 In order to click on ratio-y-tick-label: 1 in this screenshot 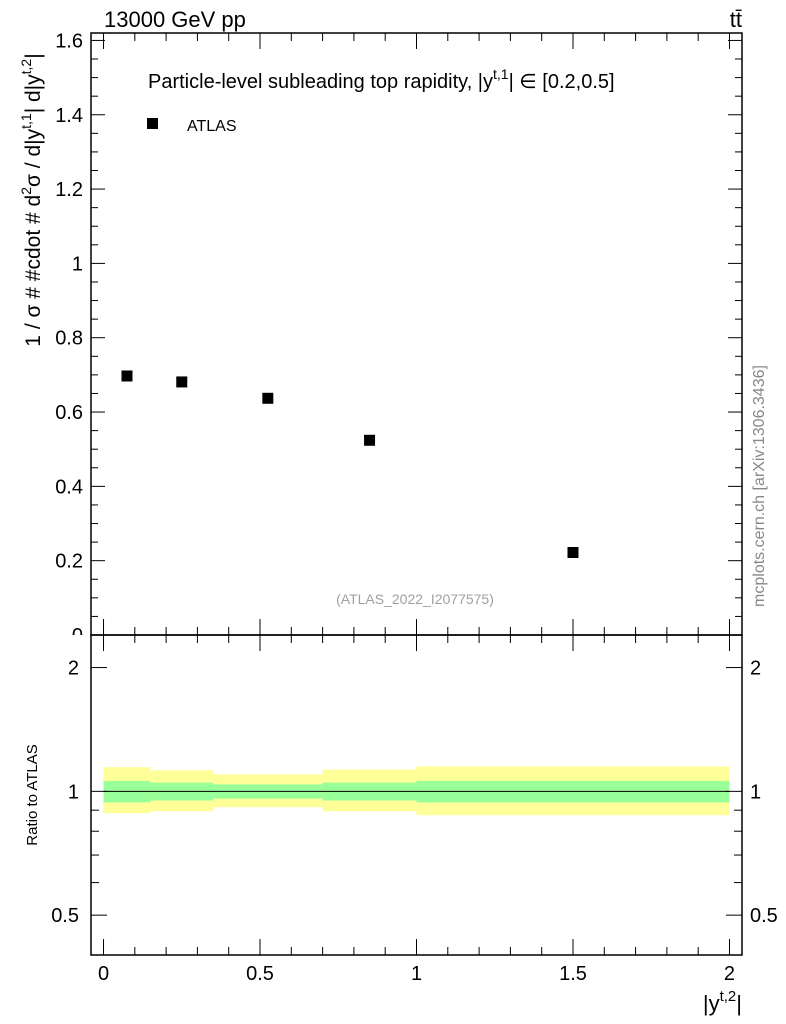, I will do `click(73, 792)`.